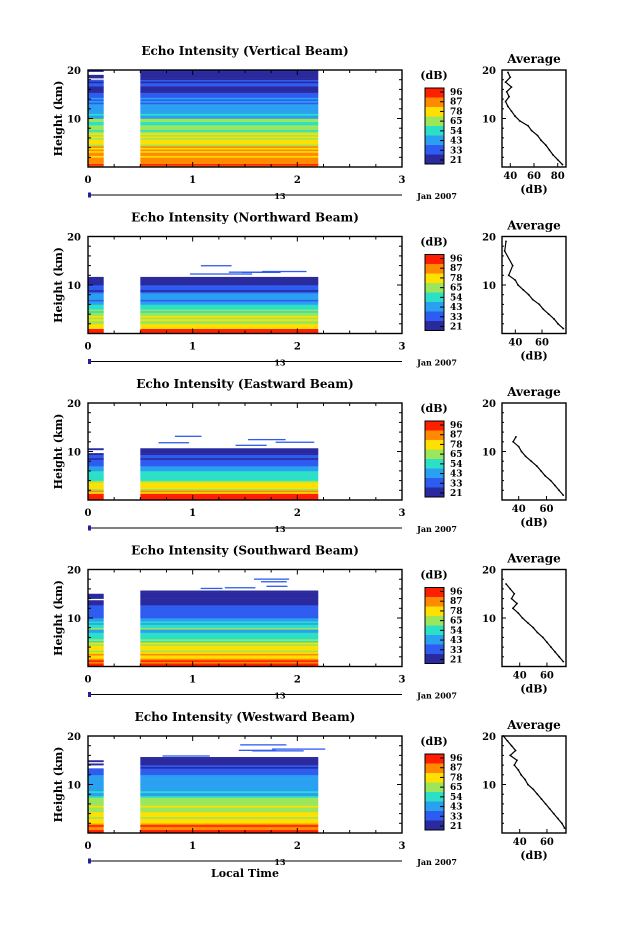  Describe the element at coordinates (534, 451) in the screenshot. I see `profile-frame` at that location.